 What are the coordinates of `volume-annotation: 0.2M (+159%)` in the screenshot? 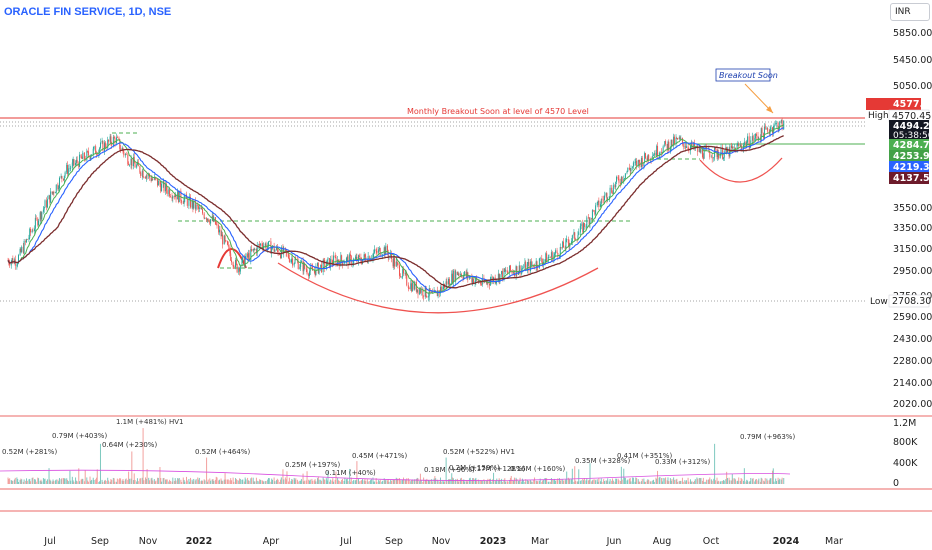 It's located at (474, 468).